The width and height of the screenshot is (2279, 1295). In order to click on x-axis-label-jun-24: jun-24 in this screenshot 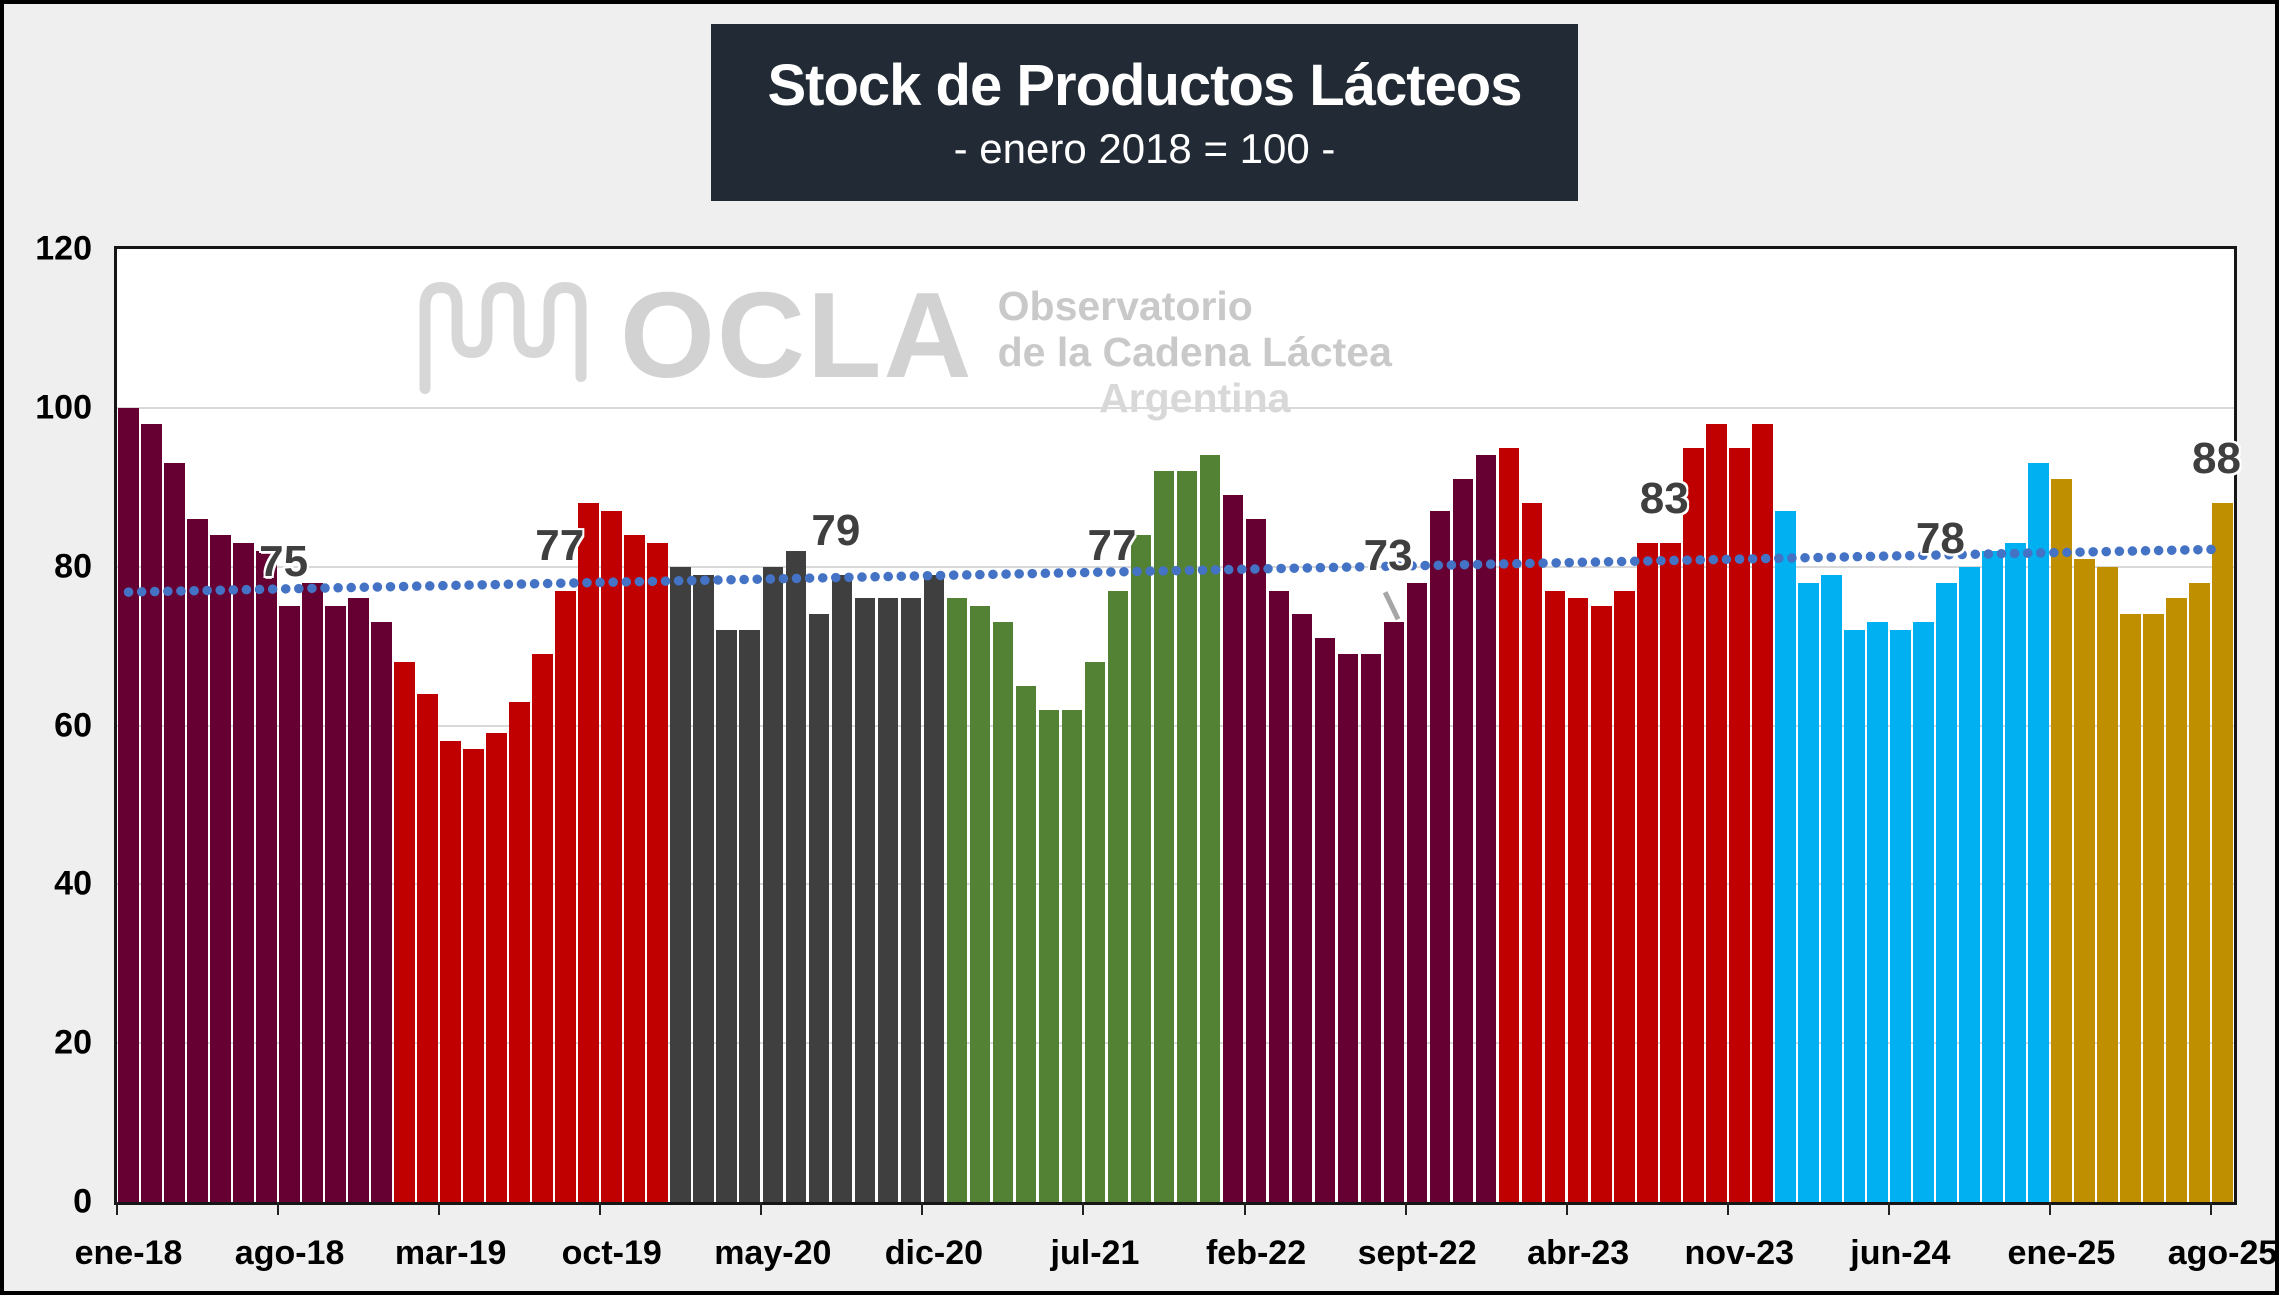, I will do `click(1900, 1253)`.